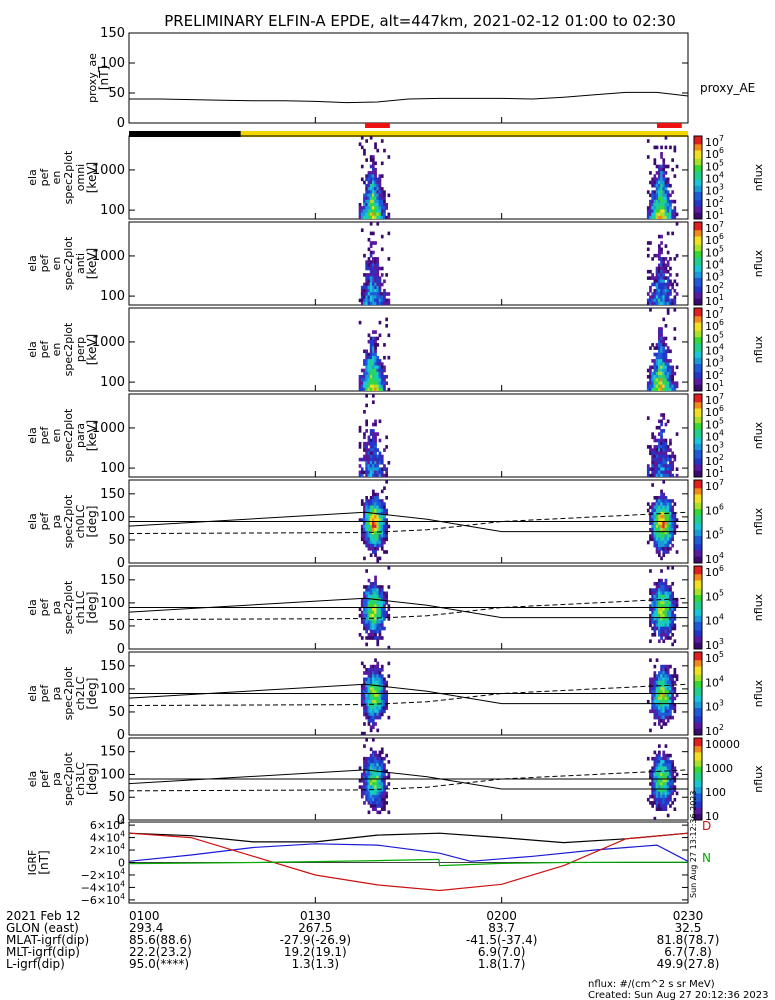 The height and width of the screenshot is (1000, 775). What do you see at coordinates (56, 178) in the screenshot?
I see `y-axis-label: en` at bounding box center [56, 178].